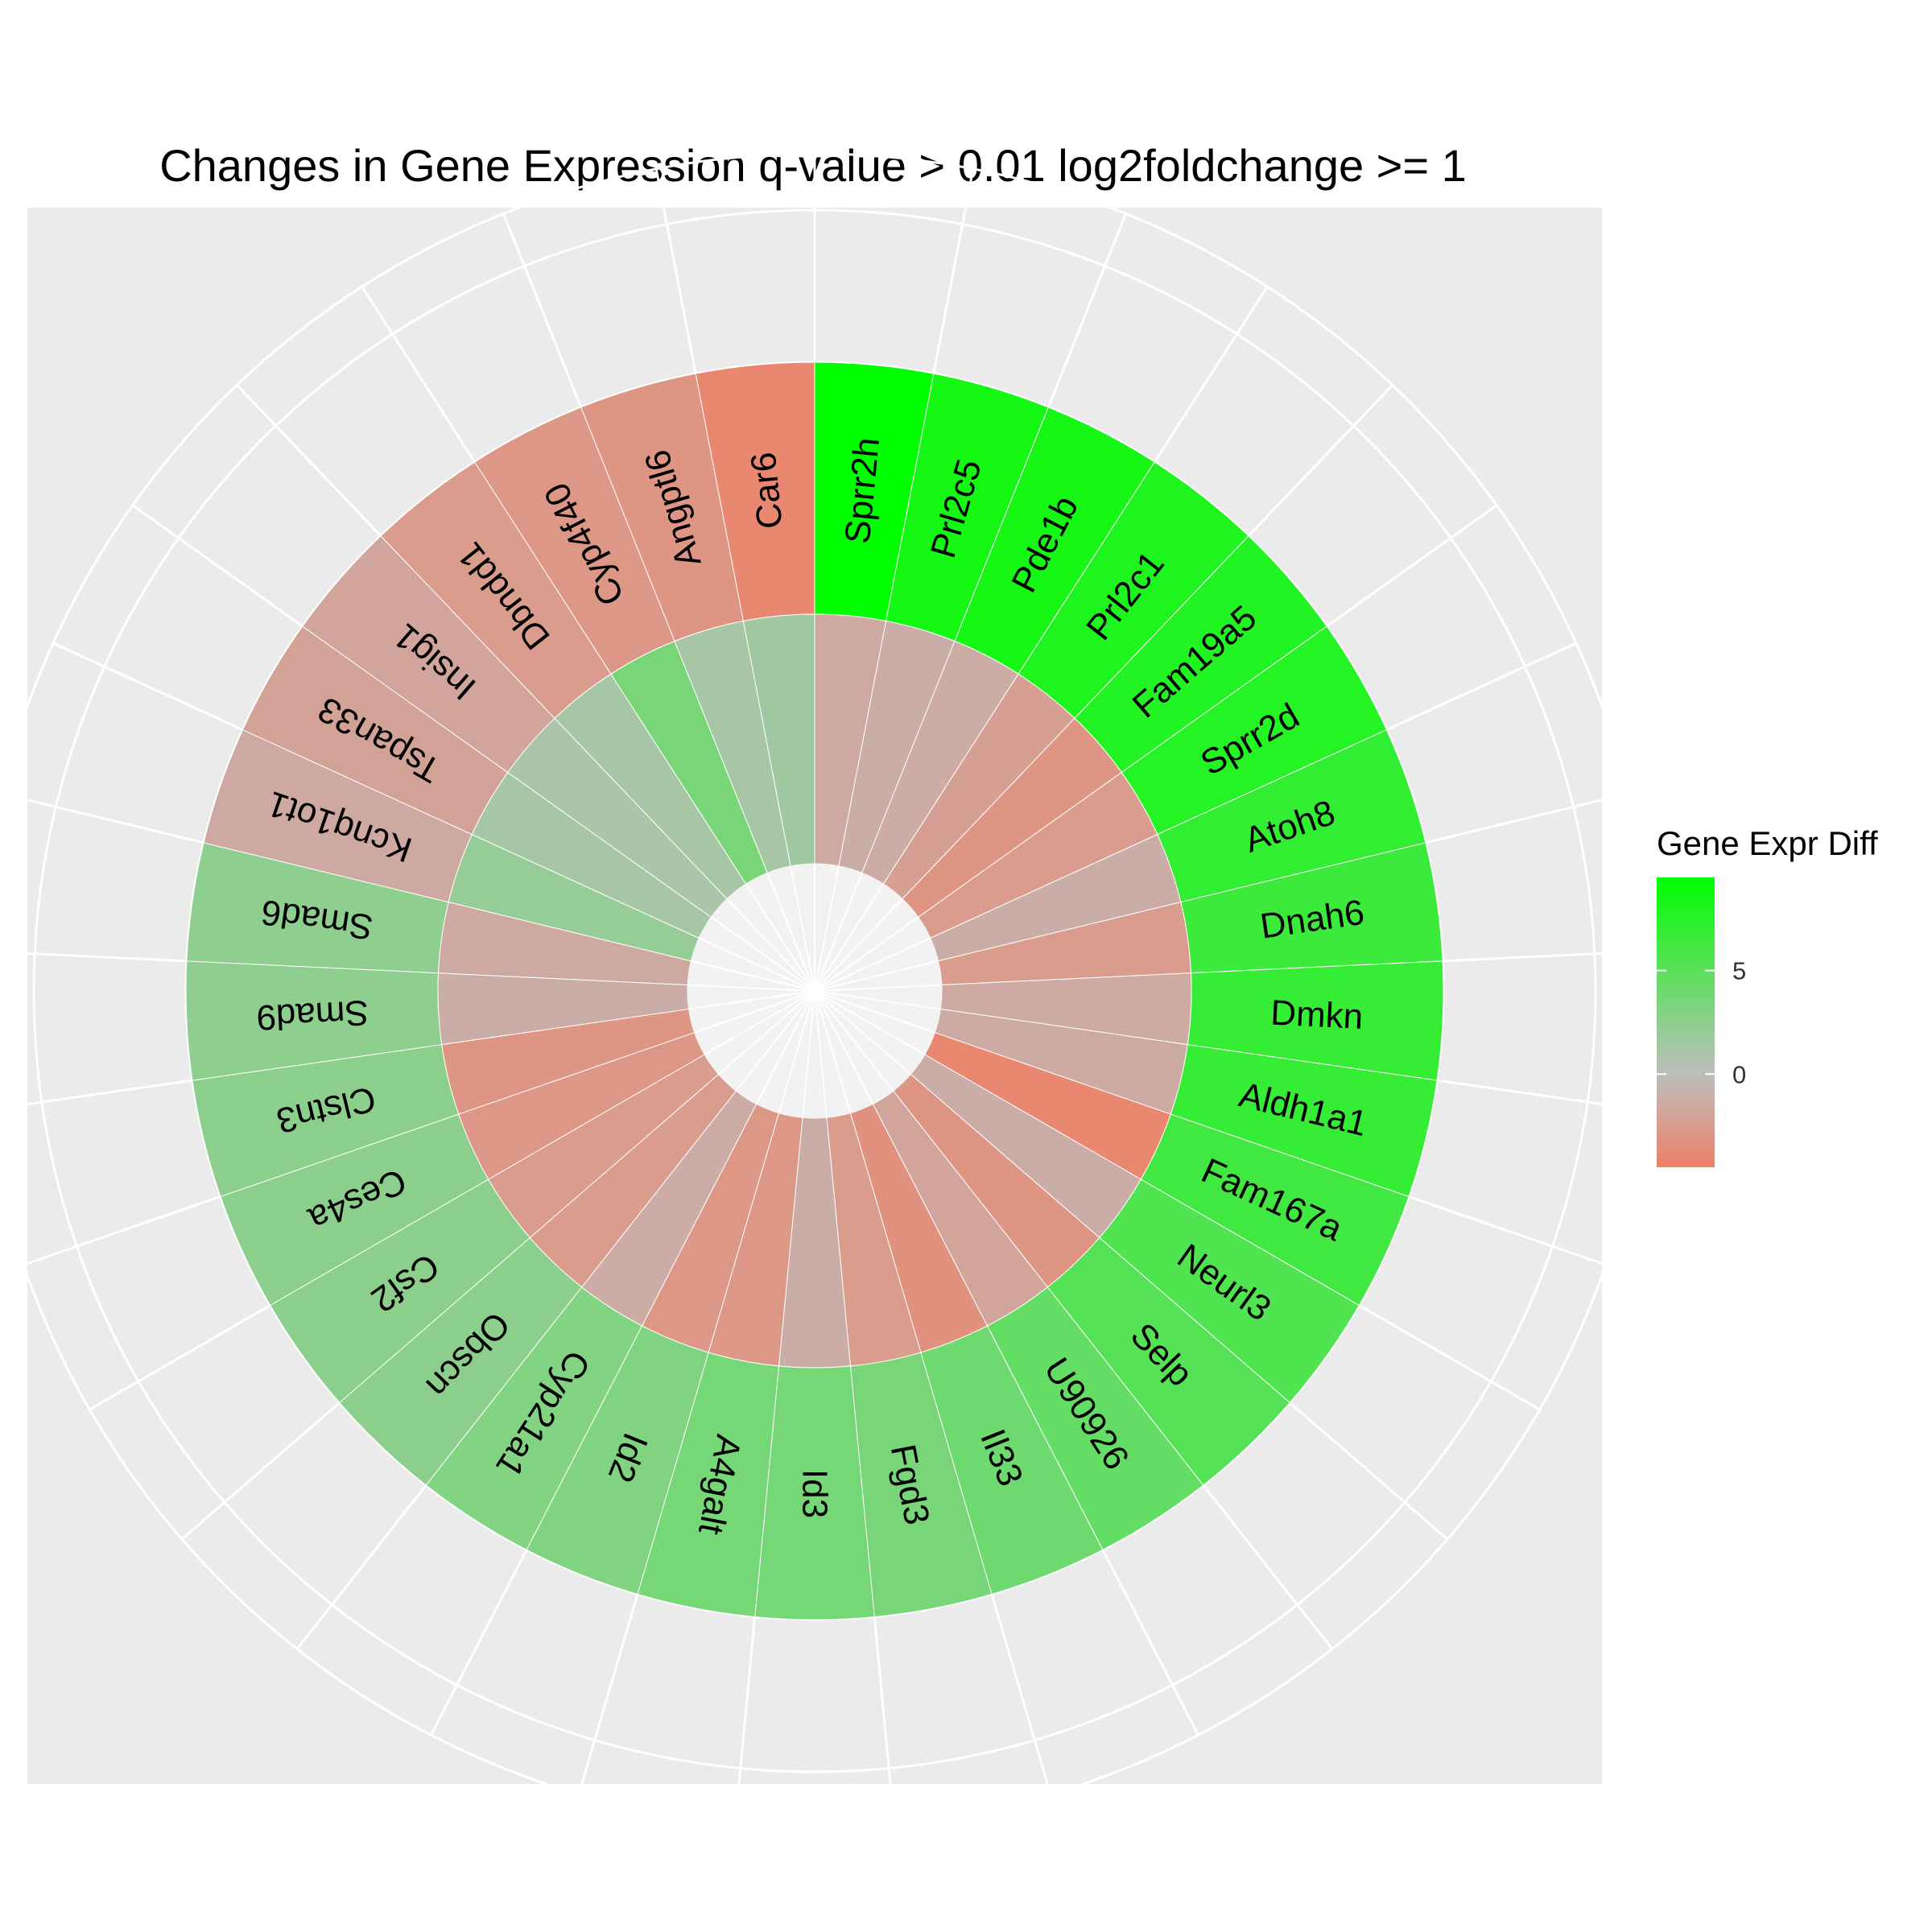 Image resolution: width=1932 pixels, height=1932 pixels. I want to click on legend-colorbar, so click(1686, 1022).